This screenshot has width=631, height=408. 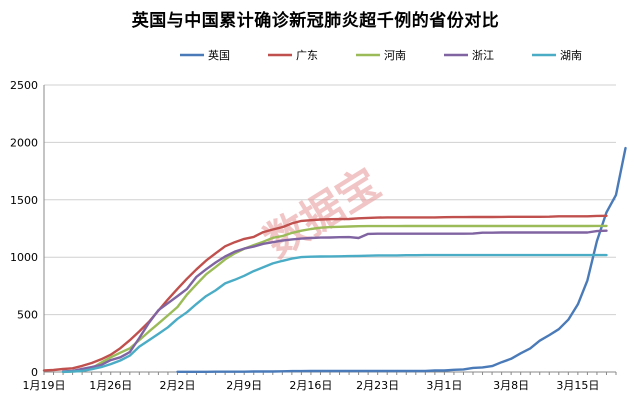 I want to click on y-tick-label: 1500, so click(x=24, y=200).